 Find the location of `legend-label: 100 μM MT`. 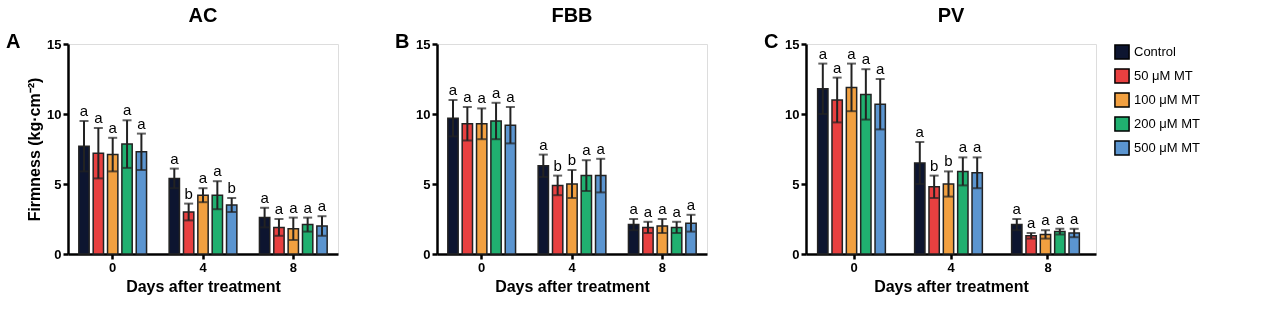

legend-label: 100 μM MT is located at coordinates (1167, 99).